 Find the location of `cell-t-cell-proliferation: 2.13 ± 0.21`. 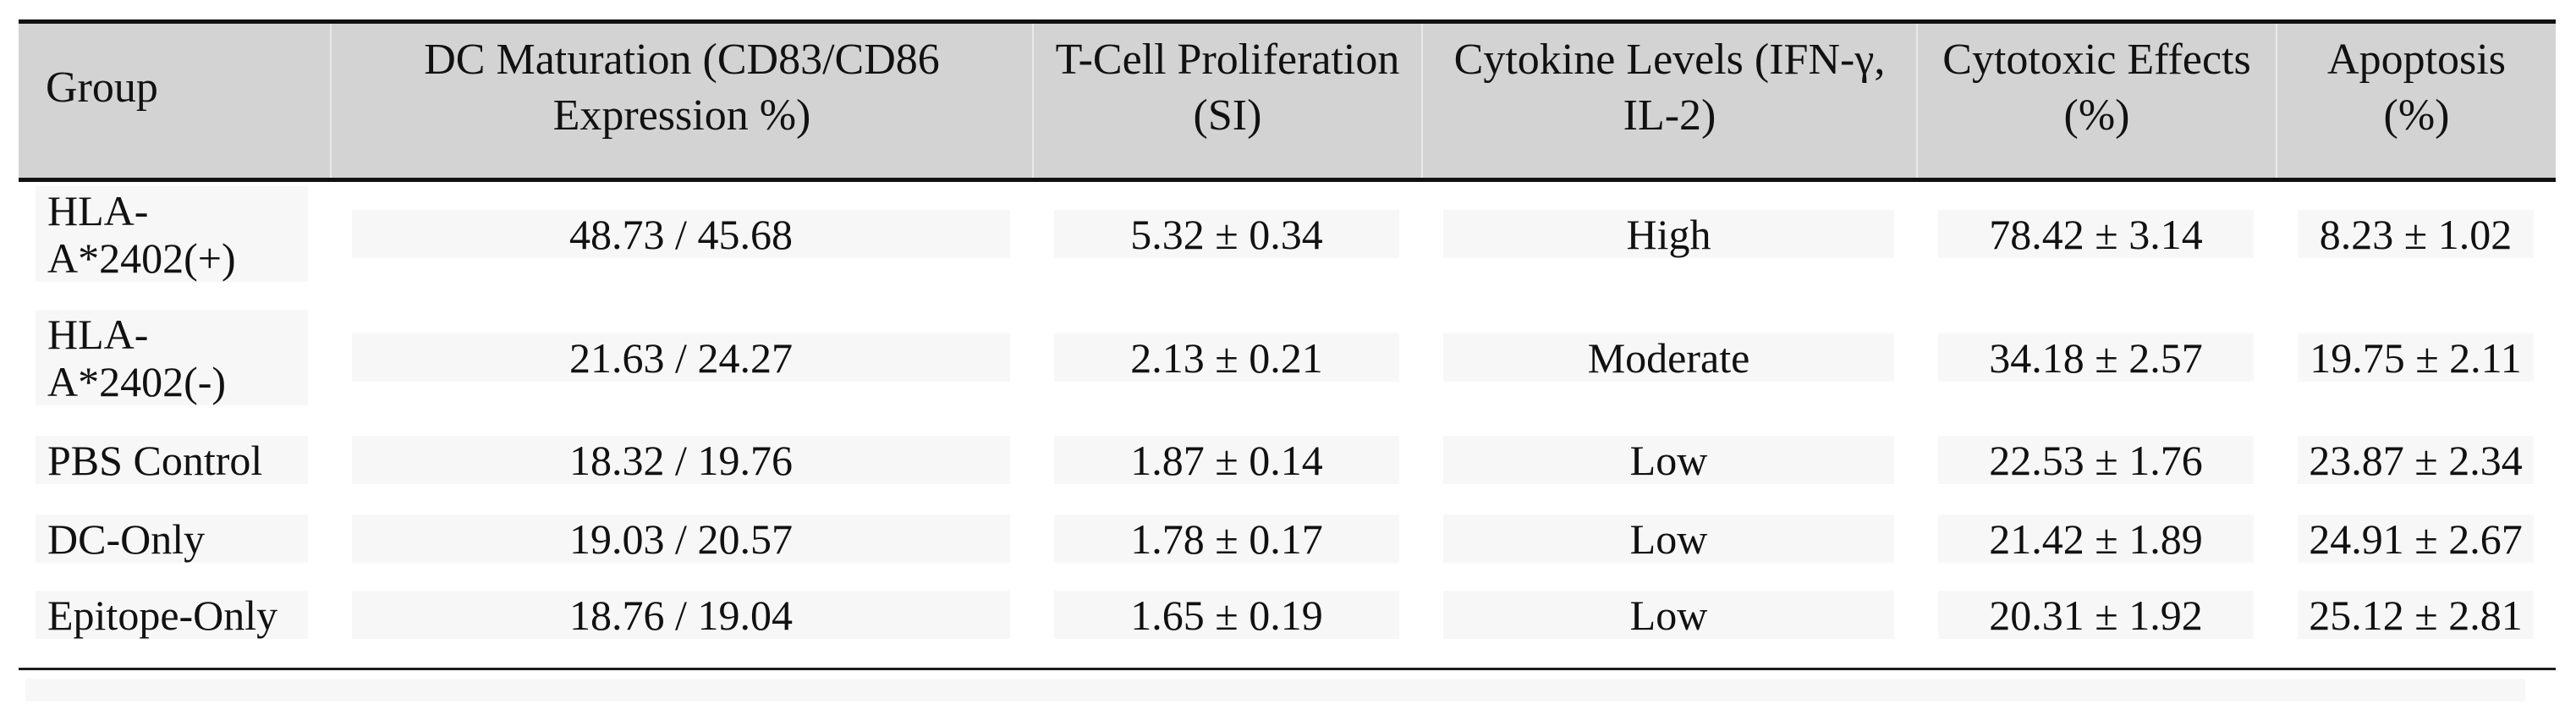

cell-t-cell-proliferation: 2.13 ± 0.21 is located at coordinates (1227, 357).